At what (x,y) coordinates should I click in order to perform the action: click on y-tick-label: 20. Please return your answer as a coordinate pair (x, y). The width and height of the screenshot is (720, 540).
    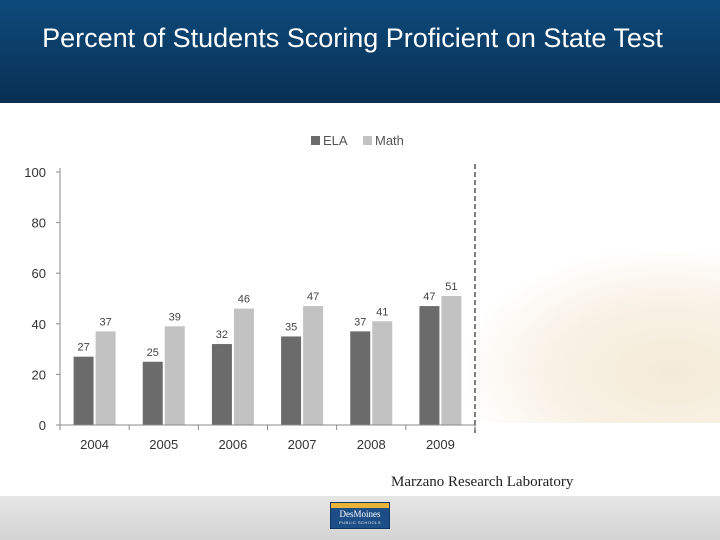
    Looking at the image, I should click on (39, 374).